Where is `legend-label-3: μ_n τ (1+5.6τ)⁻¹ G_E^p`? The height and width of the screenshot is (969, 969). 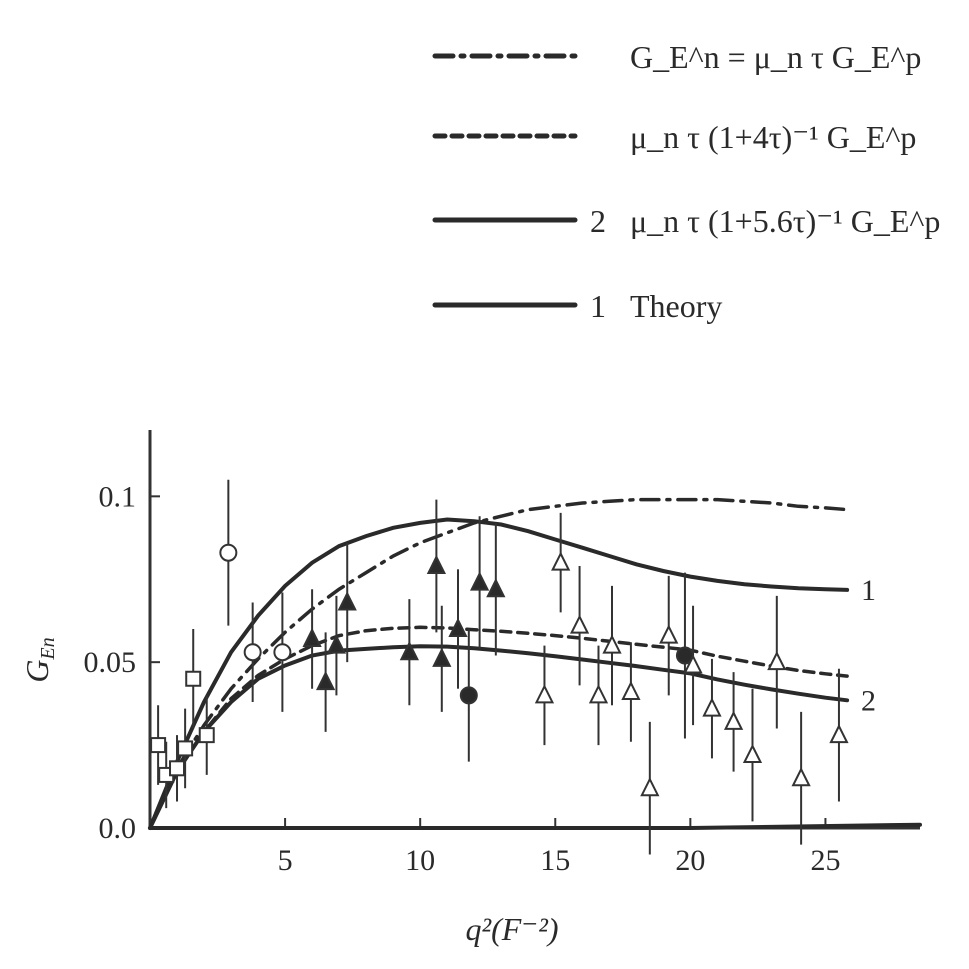 legend-label-3: μ_n τ (1+5.6τ)⁻¹ G_E^p is located at coordinates (785, 221).